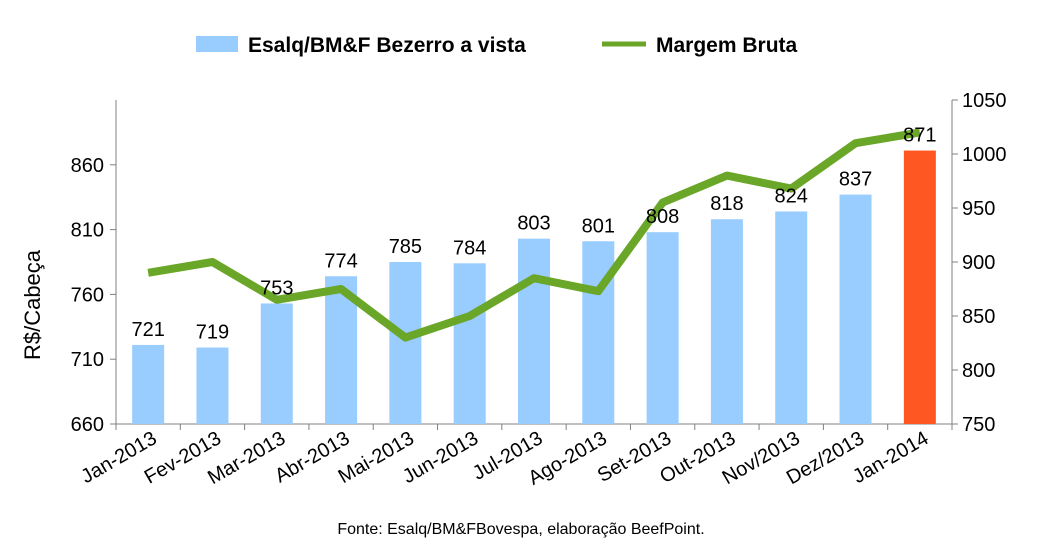 The height and width of the screenshot is (559, 1041). I want to click on bar-value-label: 801, so click(598, 226).